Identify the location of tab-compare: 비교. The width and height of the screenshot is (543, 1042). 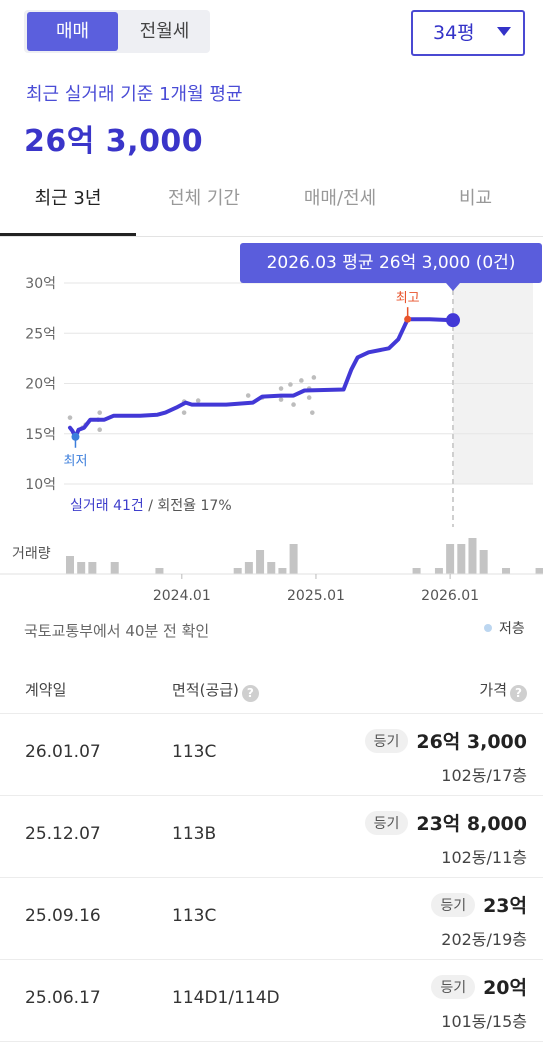
(475, 198).